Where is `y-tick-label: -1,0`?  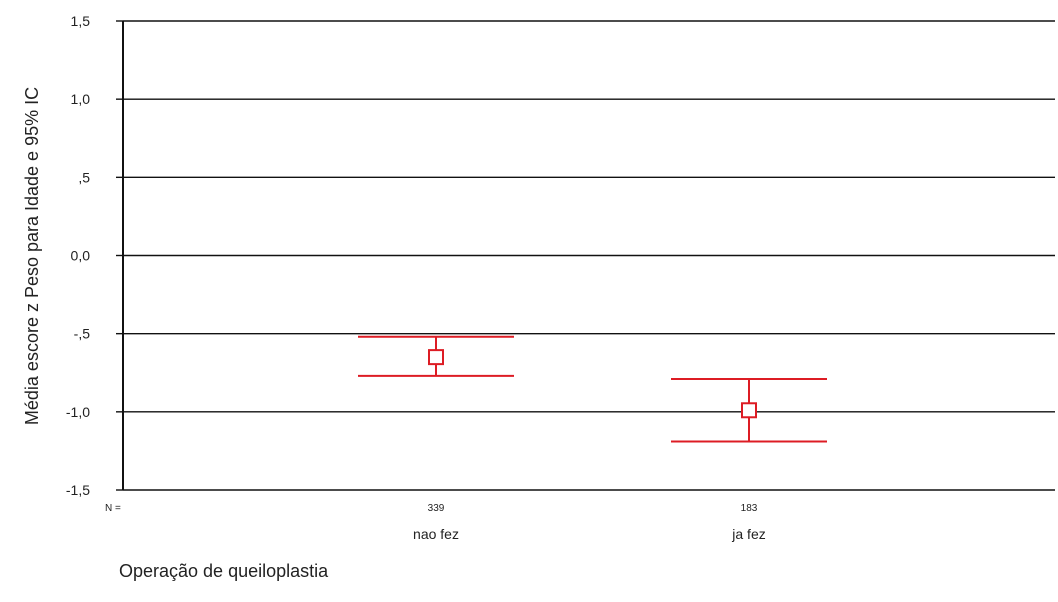
y-tick-label: -1,0 is located at coordinates (78, 412).